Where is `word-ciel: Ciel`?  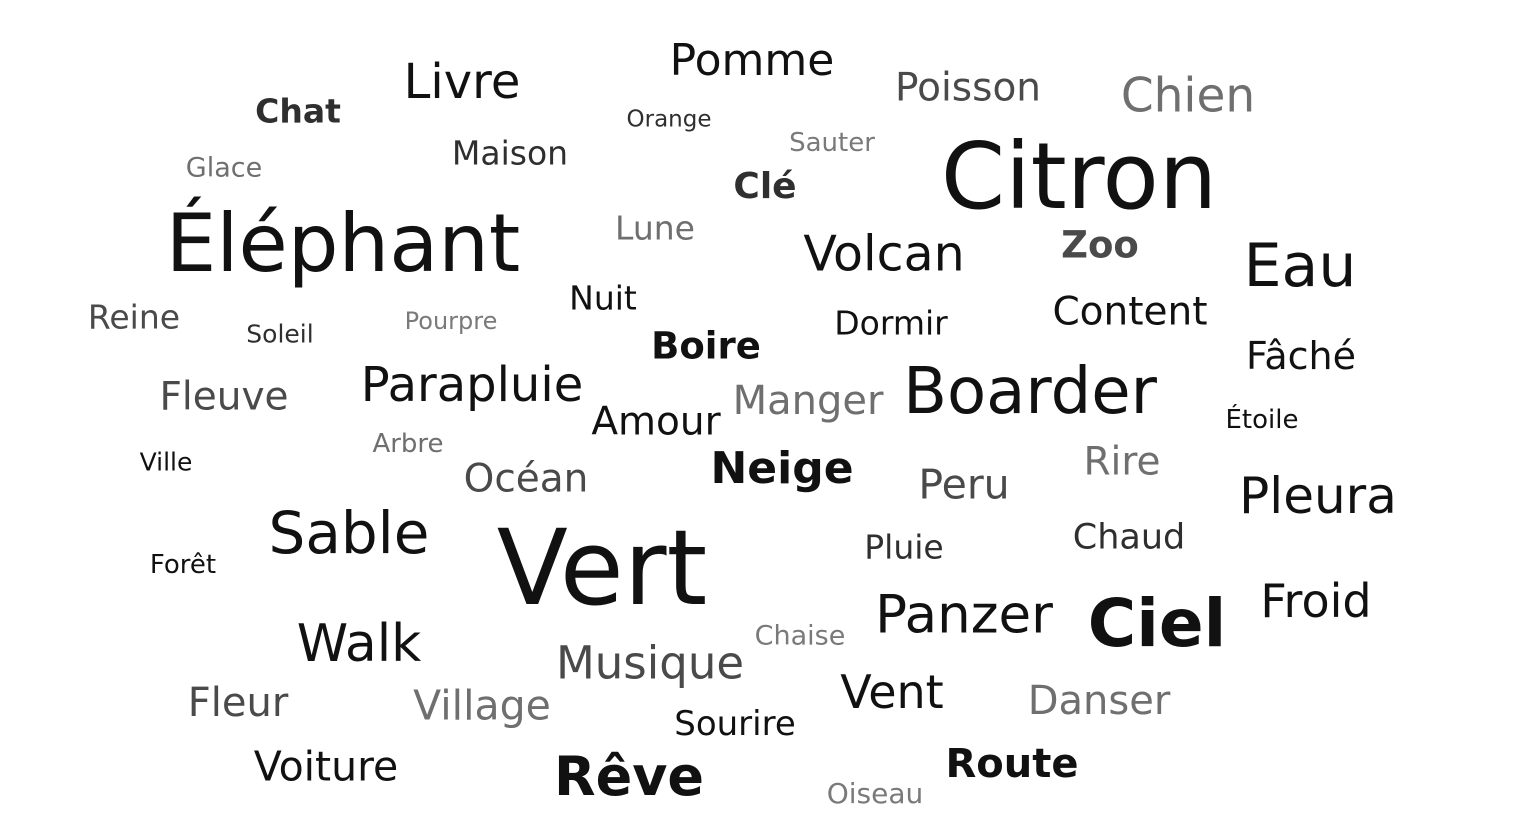
word-ciel: Ciel is located at coordinates (1157, 623).